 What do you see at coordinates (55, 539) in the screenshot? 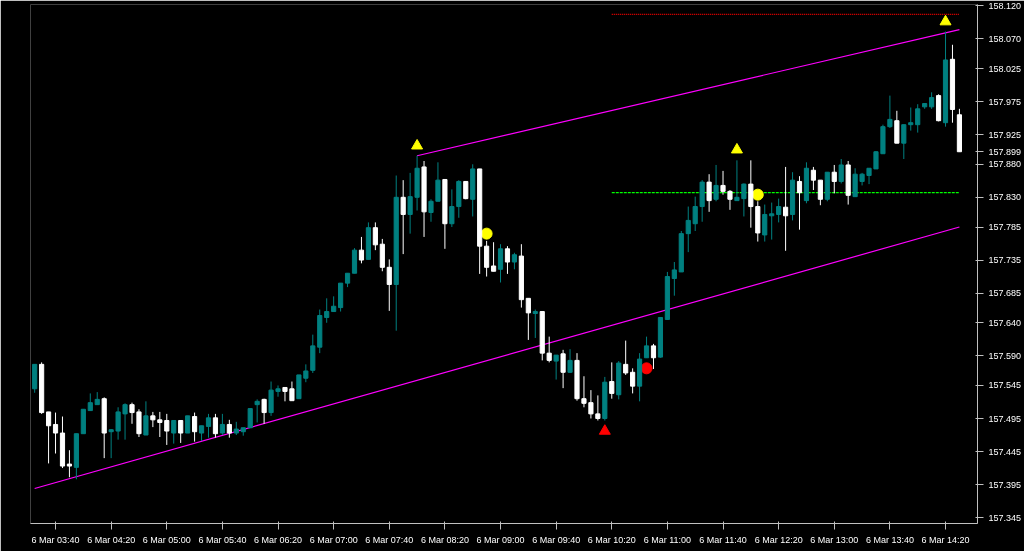
I see `x-tick-label: 6 Mar 03:40` at bounding box center [55, 539].